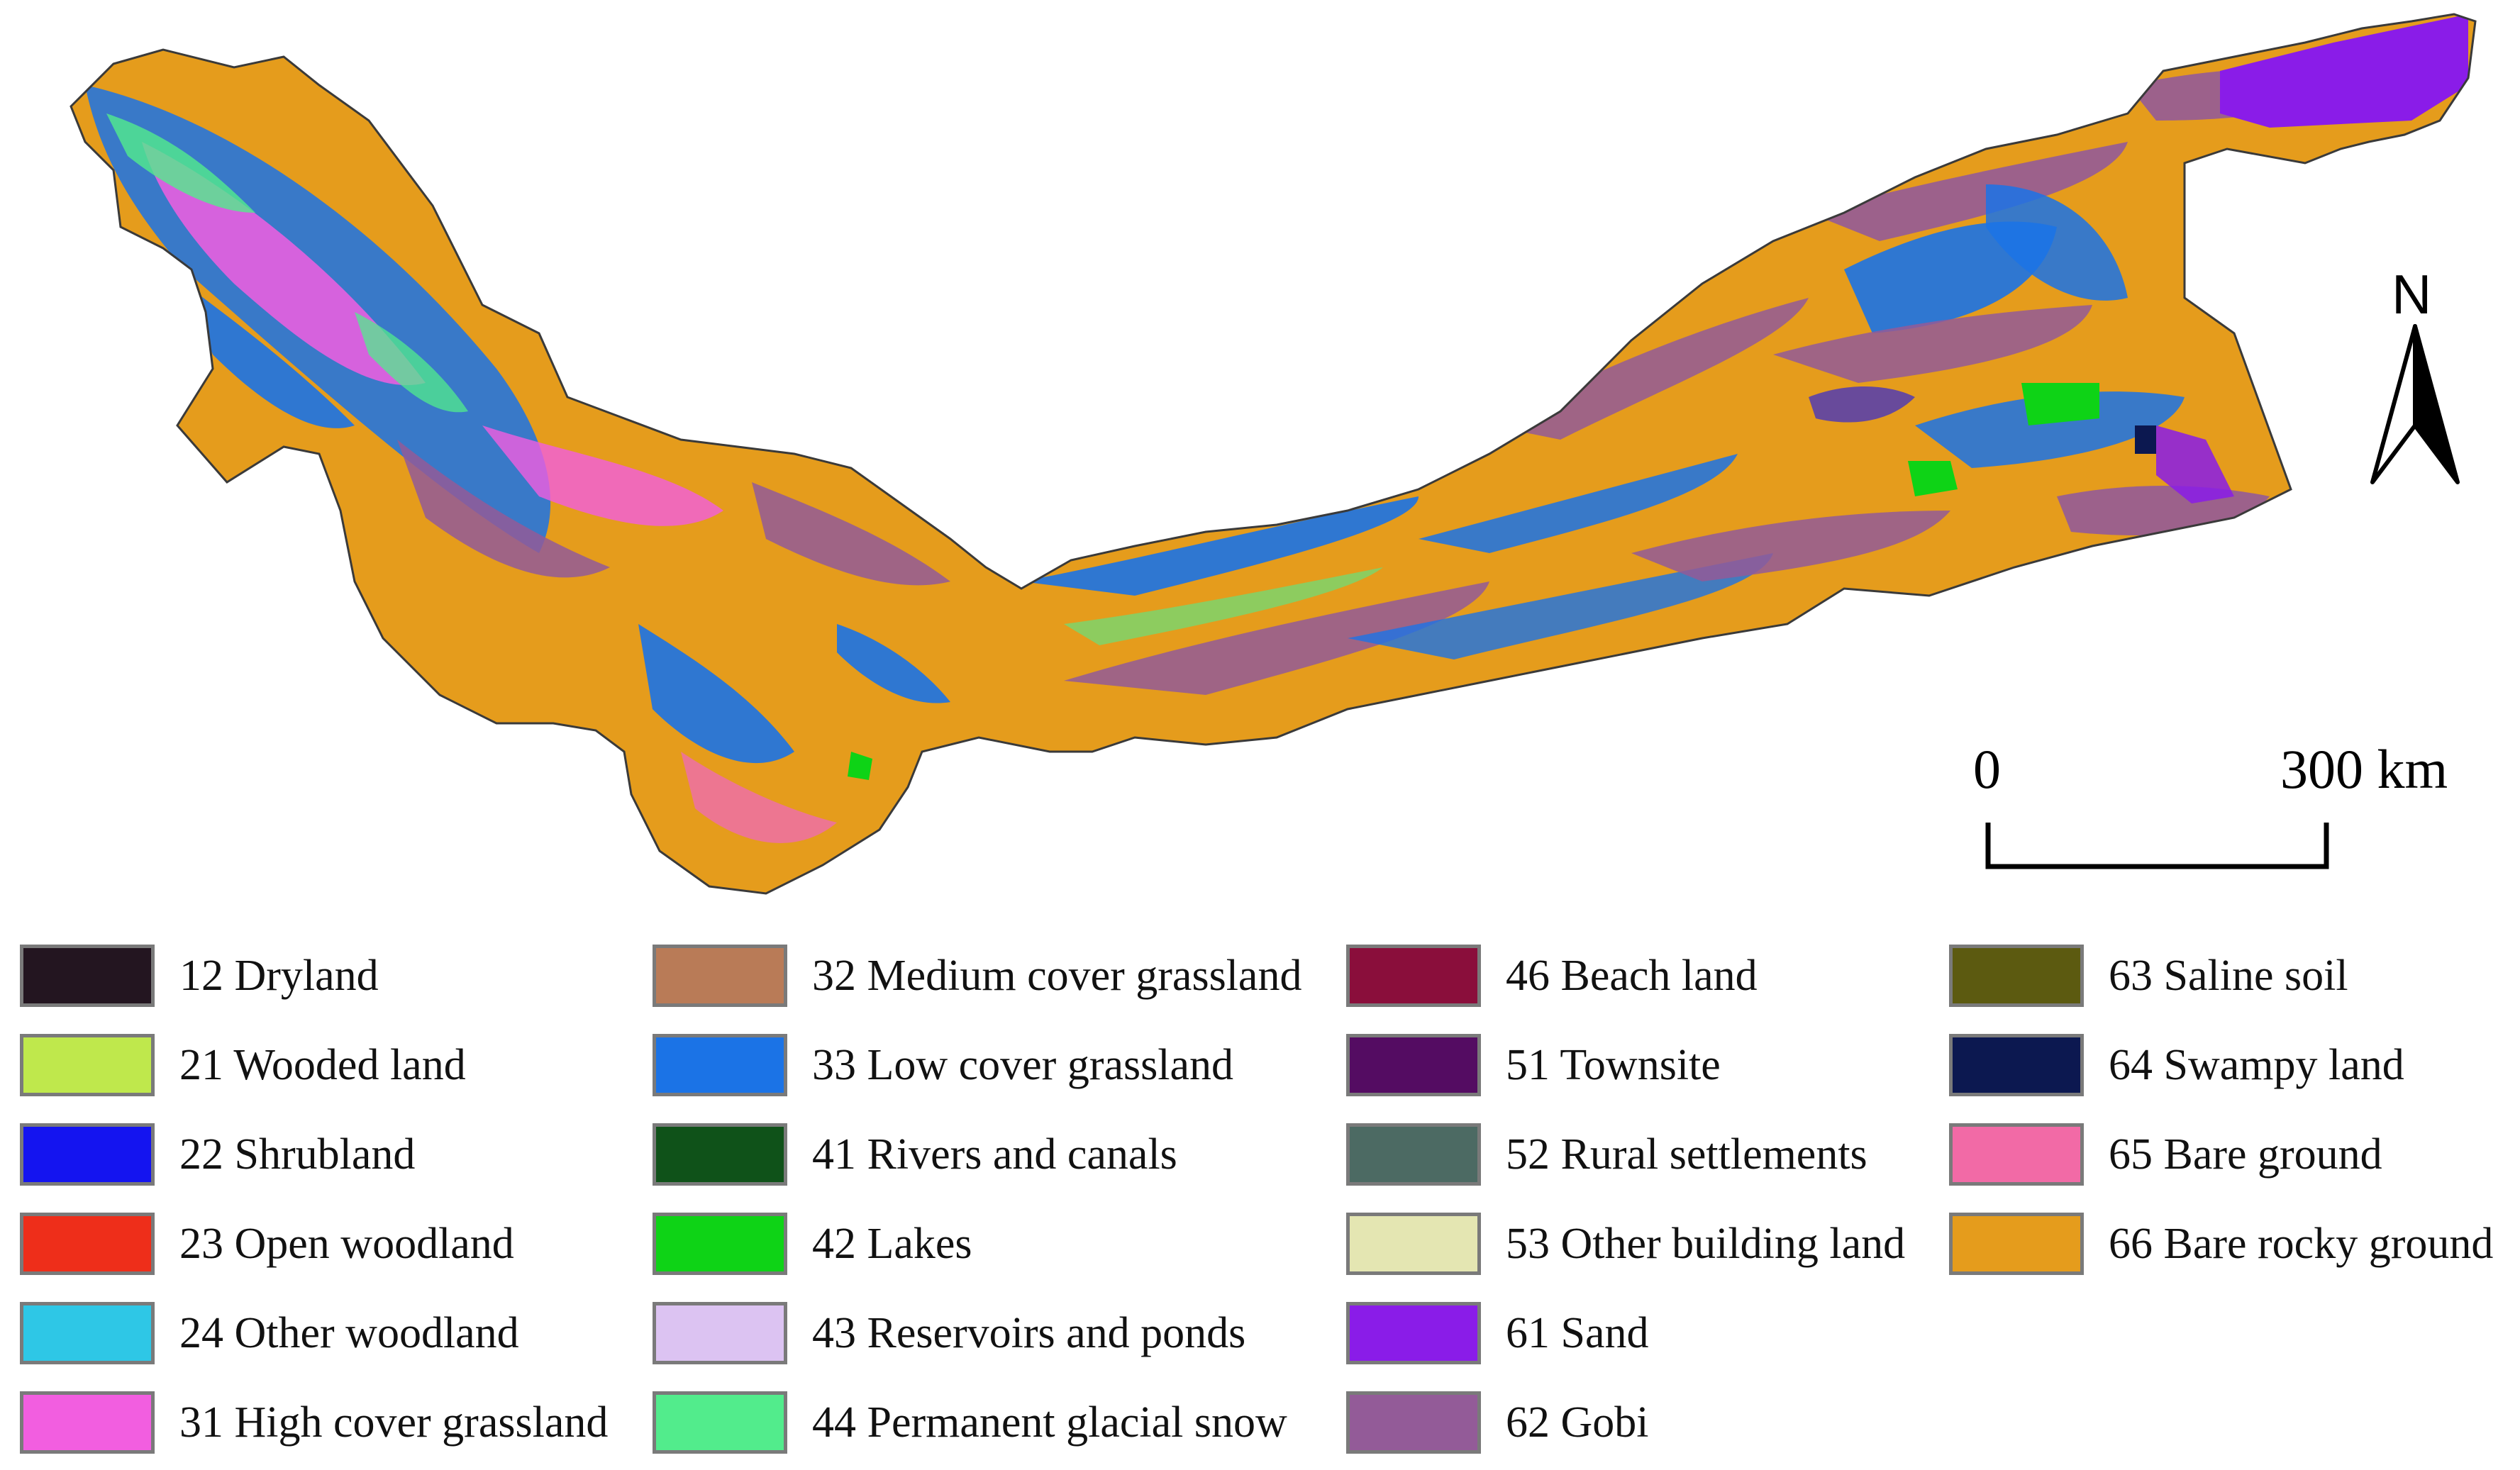  I want to click on legend-label: 12 Dryland, so click(279, 976).